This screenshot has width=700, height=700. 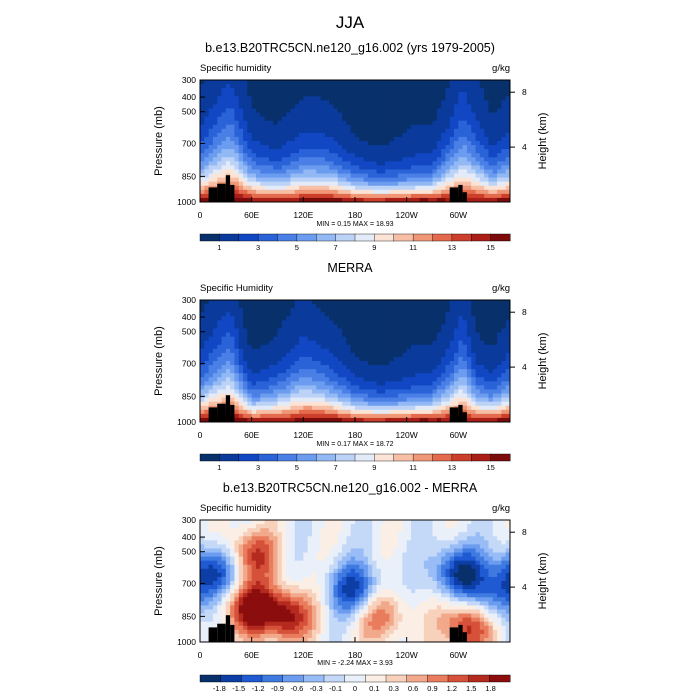 I want to click on y-tick-label: 700, so click(x=189, y=363).